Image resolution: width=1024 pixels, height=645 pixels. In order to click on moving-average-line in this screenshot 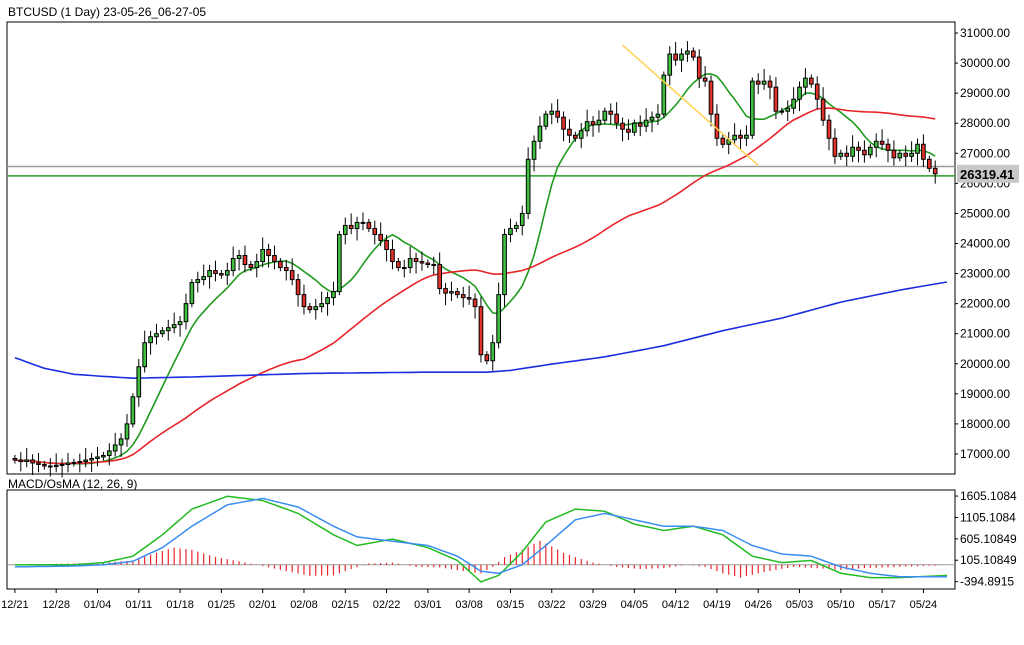, I will do `click(481, 330)`.